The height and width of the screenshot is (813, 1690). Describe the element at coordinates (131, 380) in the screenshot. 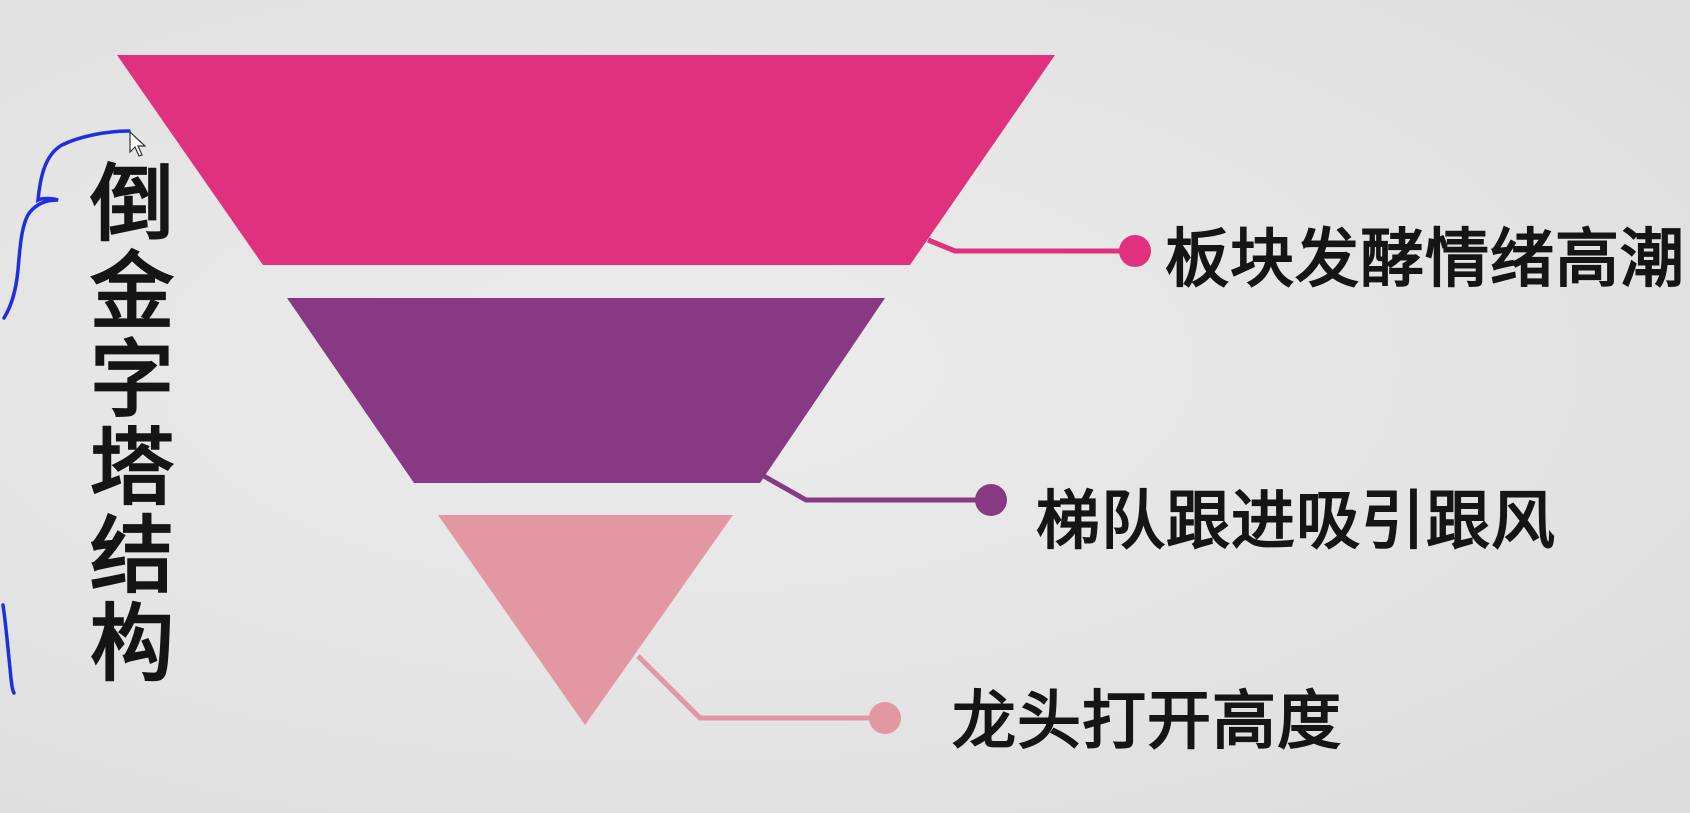

I see `vertical-title-char: 字` at that location.